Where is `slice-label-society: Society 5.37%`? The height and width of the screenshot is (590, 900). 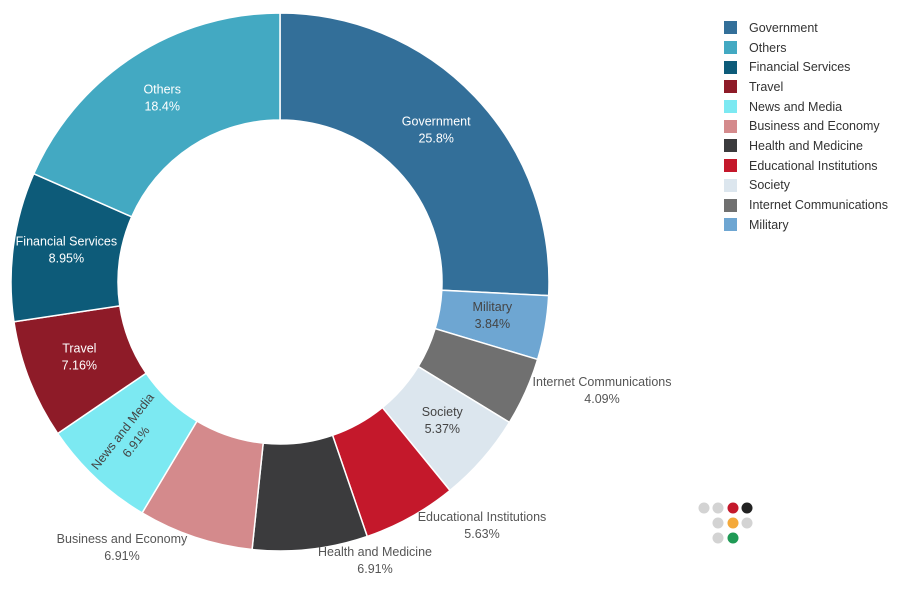
slice-label-society: Society 5.37% is located at coordinates (443, 420).